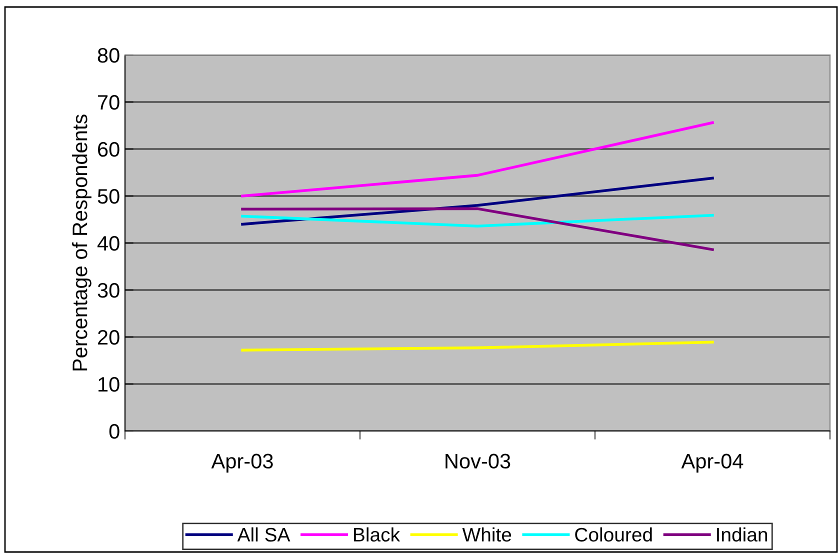  Describe the element at coordinates (109, 196) in the screenshot. I see `y-tick-label: 50` at that location.